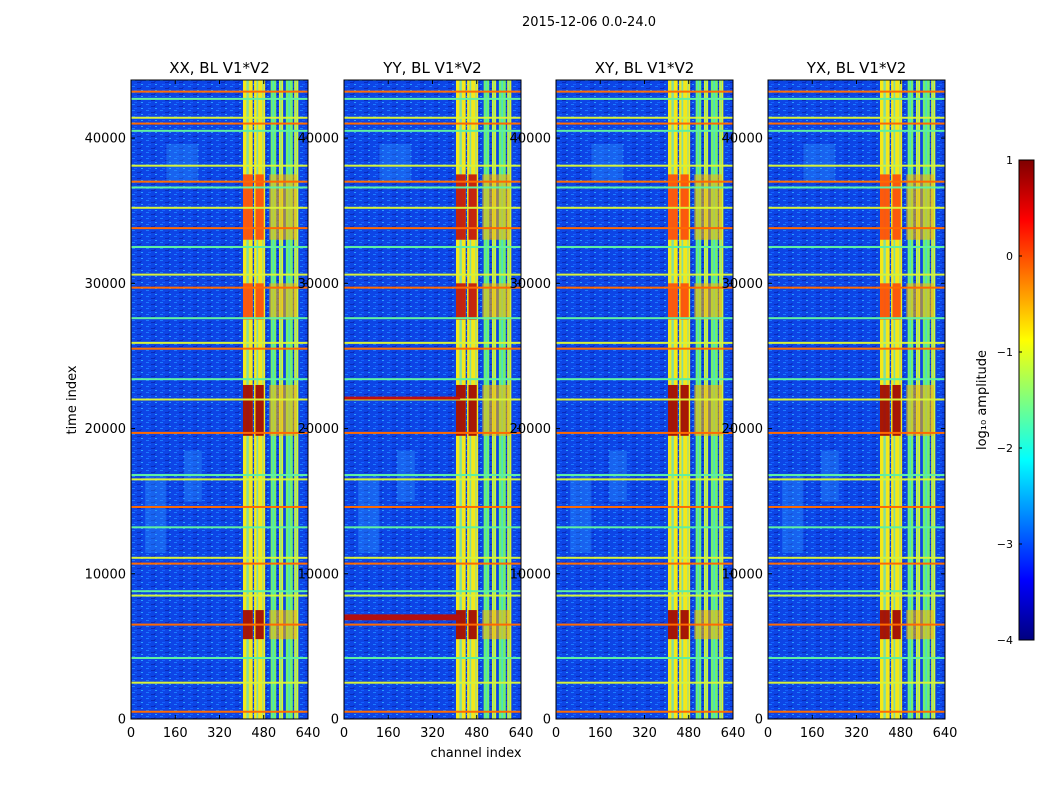 The height and width of the screenshot is (800, 1050). I want to click on colorbar-tick-label: −3, so click(1005, 544).